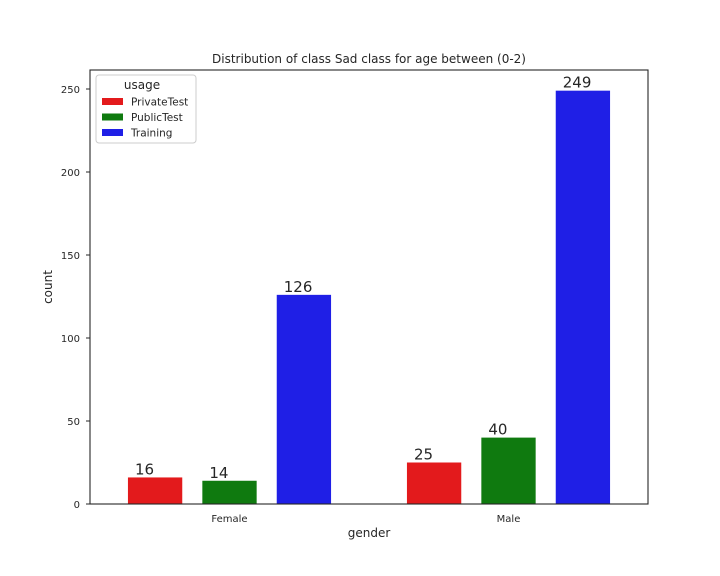  I want to click on legend-swatch-training, so click(112, 132).